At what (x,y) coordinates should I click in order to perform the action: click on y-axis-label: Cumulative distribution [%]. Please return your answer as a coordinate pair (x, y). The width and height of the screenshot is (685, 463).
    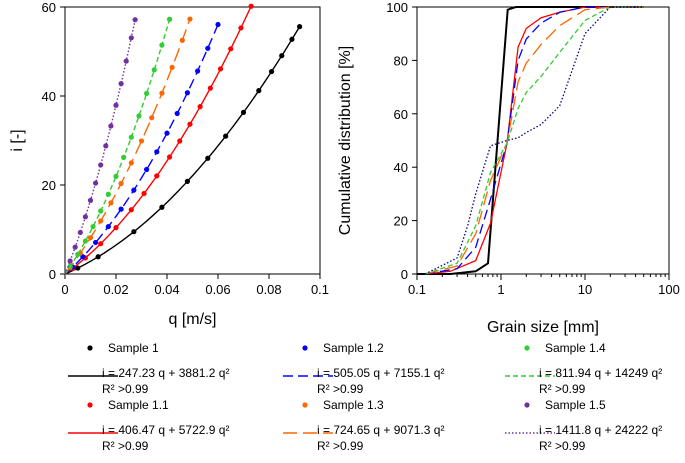
    Looking at the image, I should click on (345, 140).